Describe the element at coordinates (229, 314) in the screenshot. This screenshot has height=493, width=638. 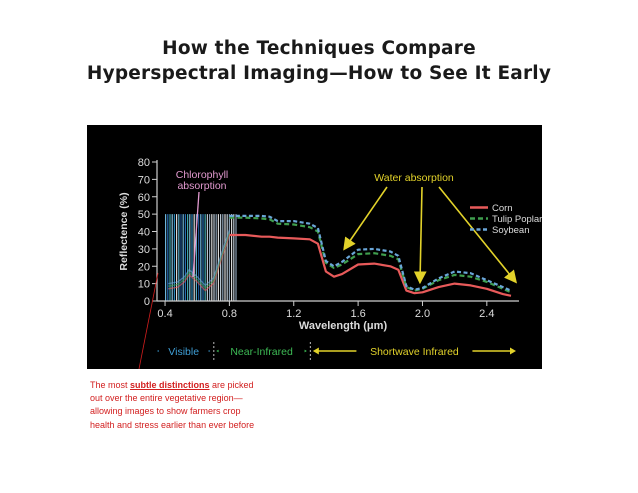
I see `x-tick-label: 0.8` at that location.